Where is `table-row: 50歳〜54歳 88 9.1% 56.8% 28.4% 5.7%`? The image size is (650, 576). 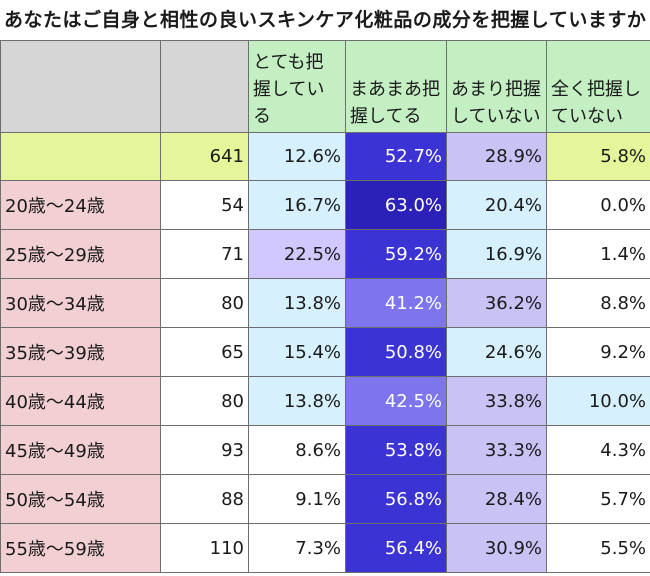 table-row: 50歳〜54歳 88 9.1% 56.8% 28.4% 5.7% is located at coordinates (325, 499).